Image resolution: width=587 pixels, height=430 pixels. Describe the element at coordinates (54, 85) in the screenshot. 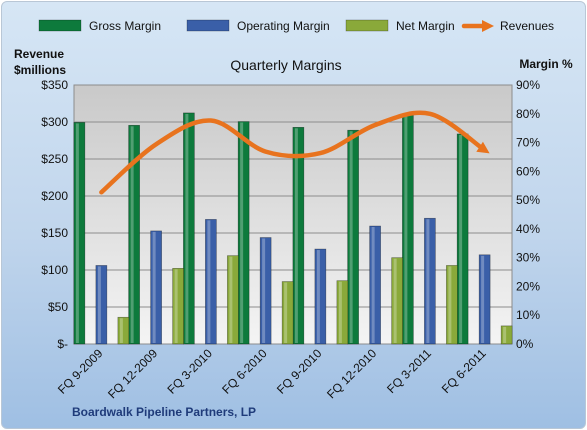

I see `left-tick-label: $350` at that location.